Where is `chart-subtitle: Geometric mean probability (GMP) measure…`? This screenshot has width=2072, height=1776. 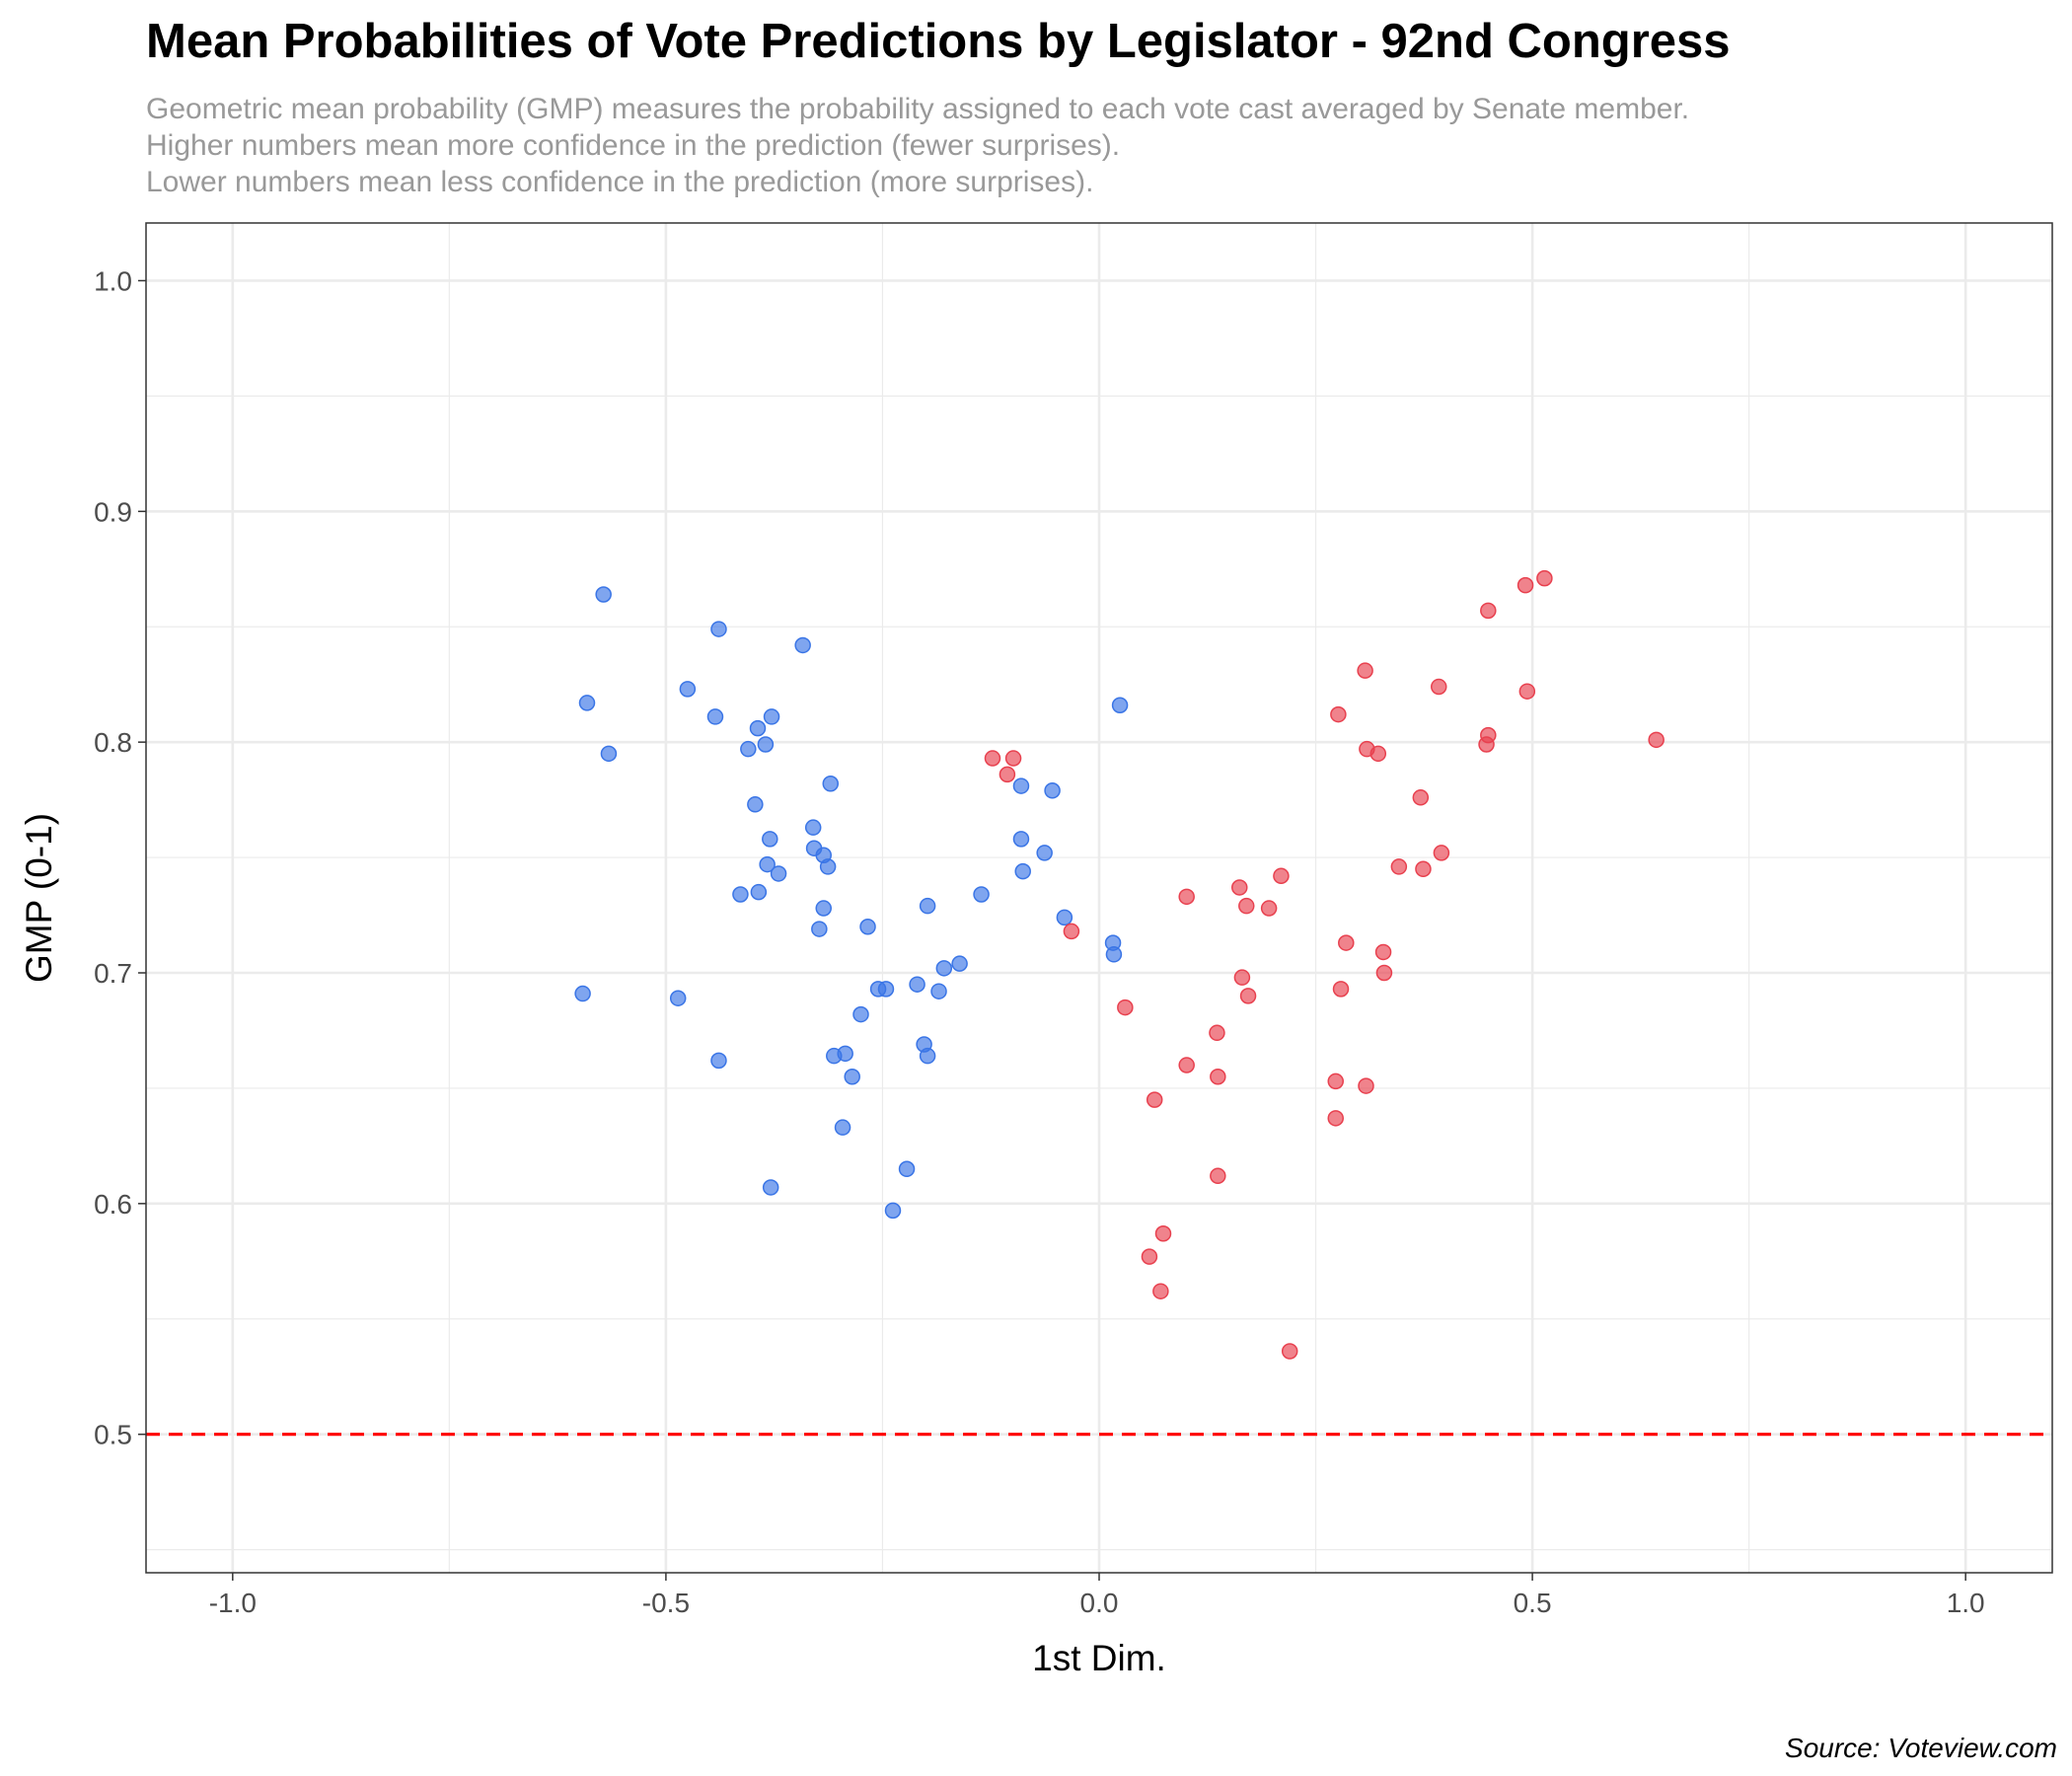
chart-subtitle: Geometric mean probability (GMP) measure… is located at coordinates (918, 145).